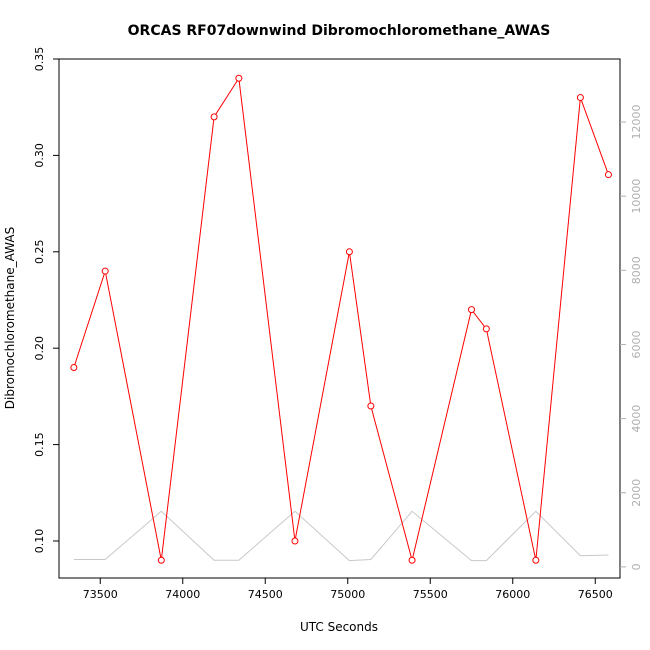 The image size is (650, 650). I want to click on y2-tick-label: 10000, so click(636, 196).